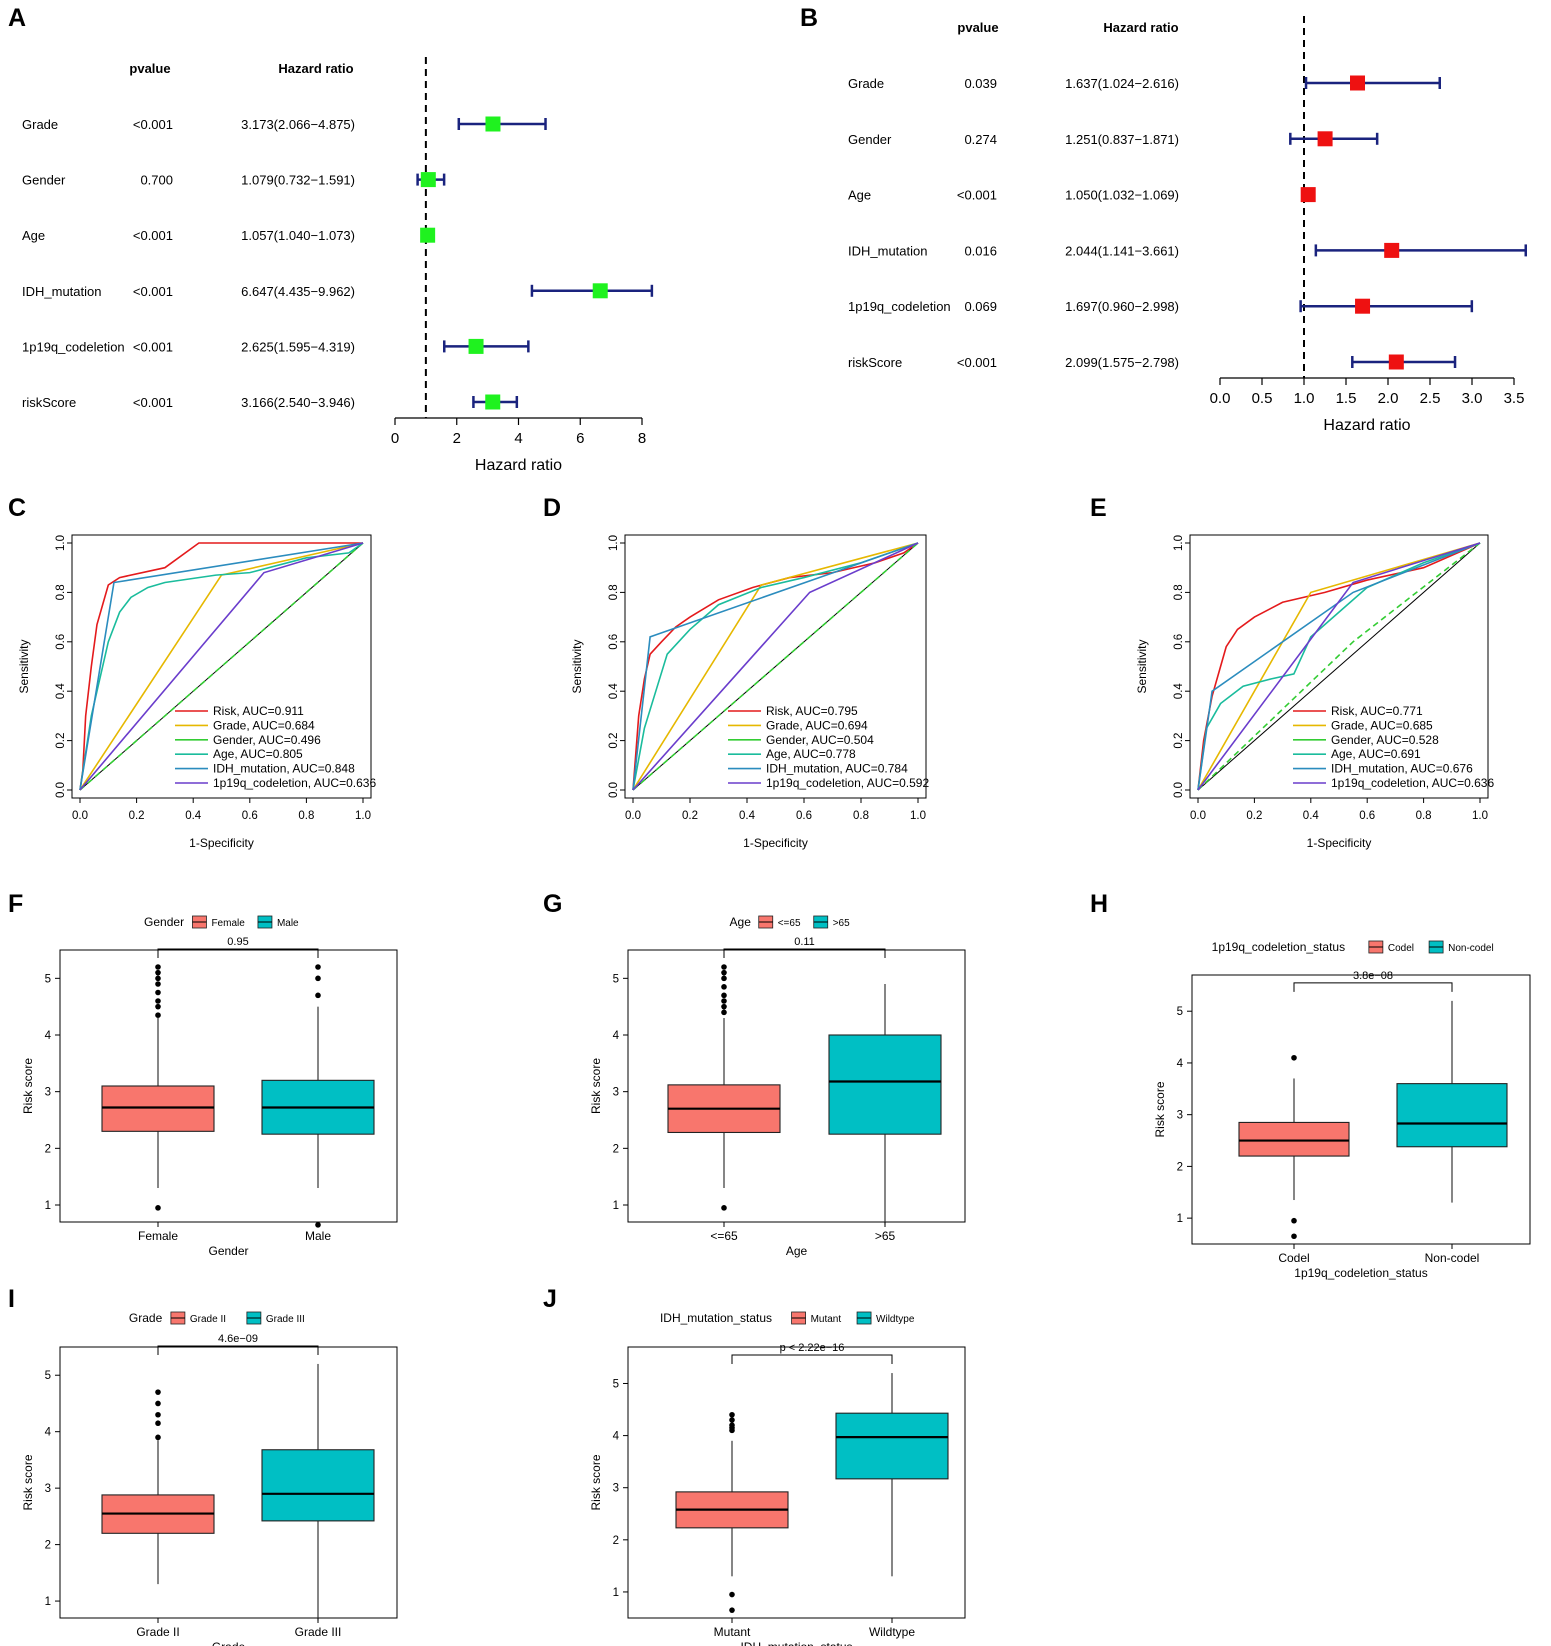 The height and width of the screenshot is (1646, 1551). What do you see at coordinates (137, 816) in the screenshot?
I see `roc-x-tick-label: 0.2` at bounding box center [137, 816].